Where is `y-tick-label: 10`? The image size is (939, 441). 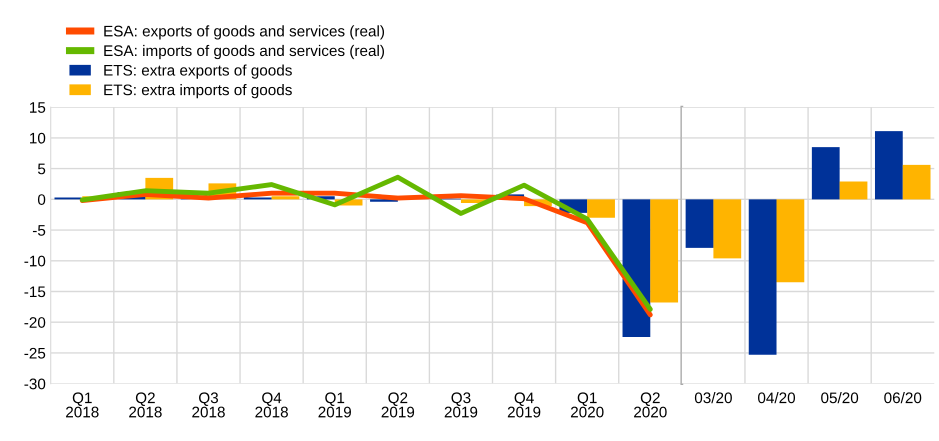 y-tick-label: 10 is located at coordinates (38, 138).